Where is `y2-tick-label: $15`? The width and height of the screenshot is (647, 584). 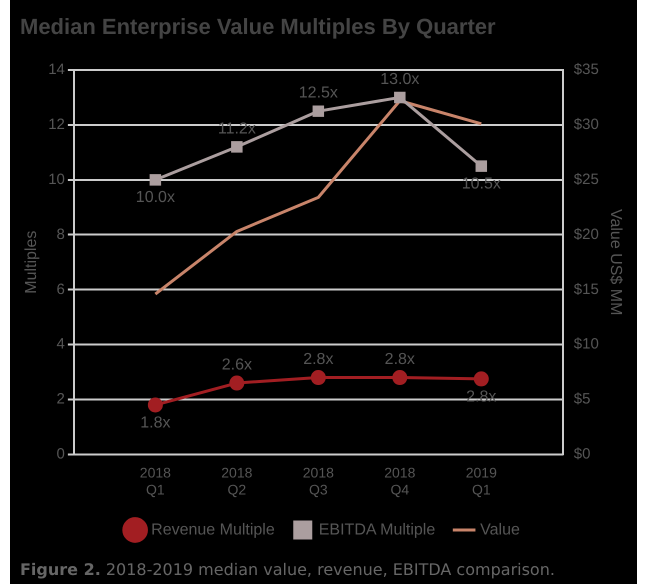
y2-tick-label: $15 is located at coordinates (586, 289).